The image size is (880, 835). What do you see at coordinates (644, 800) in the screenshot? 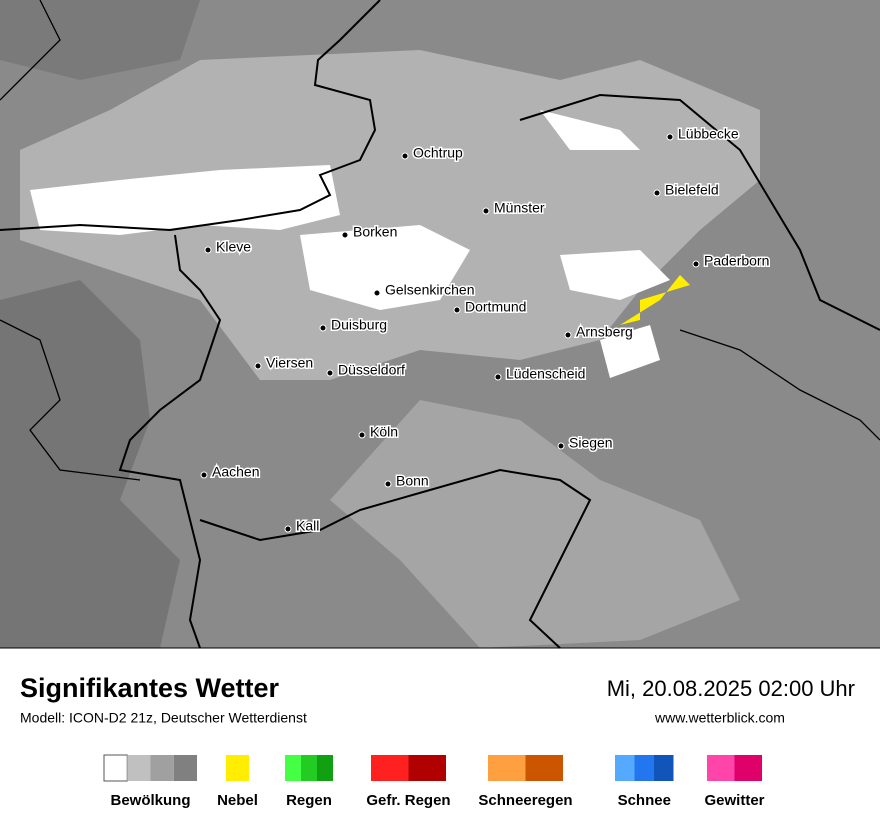
I see `legend-label: Schnee` at bounding box center [644, 800].